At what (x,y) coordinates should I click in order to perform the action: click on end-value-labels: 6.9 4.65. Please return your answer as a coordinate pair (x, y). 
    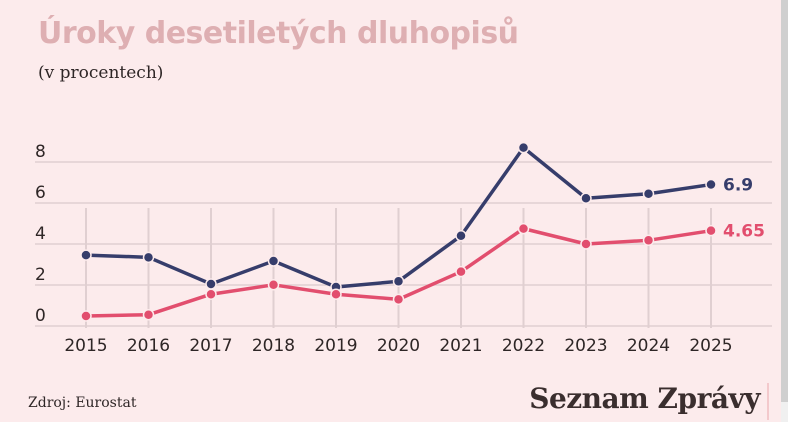
    Looking at the image, I should click on (744, 209).